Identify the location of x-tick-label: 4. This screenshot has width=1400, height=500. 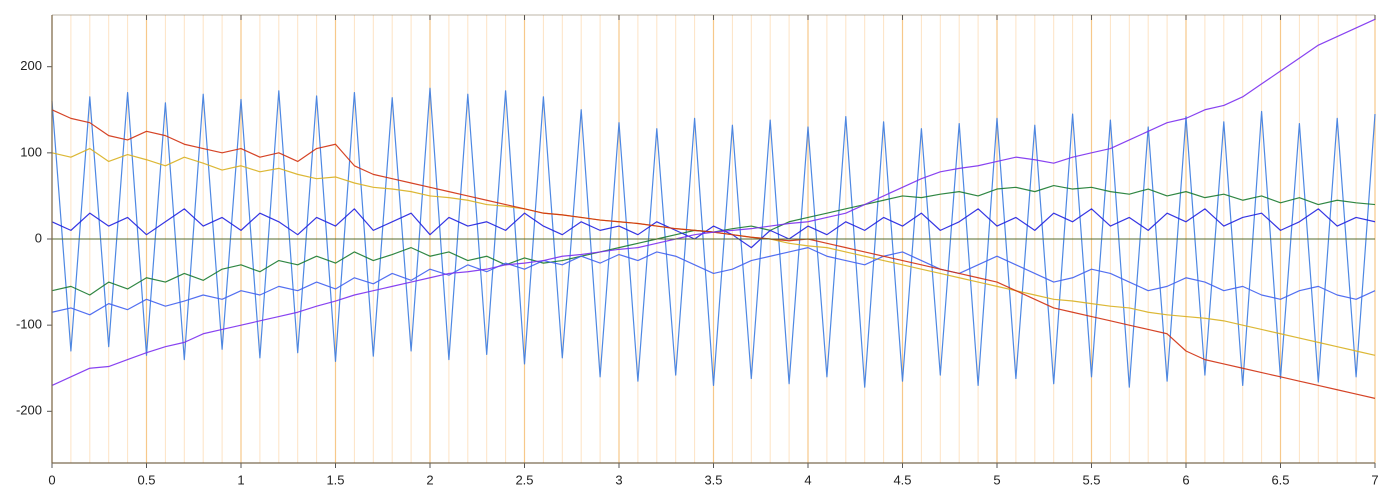
(807, 479).